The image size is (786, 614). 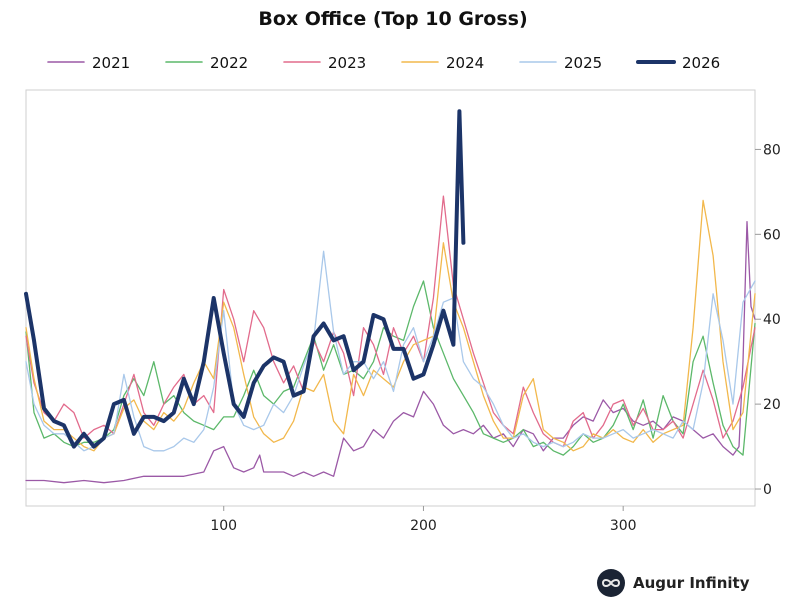 I want to click on y-tick-label: 20, so click(x=772, y=405).